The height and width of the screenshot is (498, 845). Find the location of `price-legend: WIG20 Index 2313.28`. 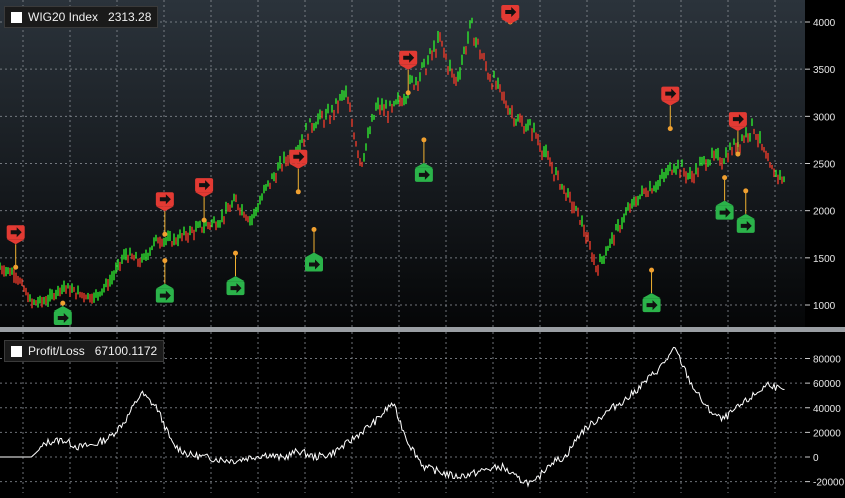

price-legend: WIG20 Index 2313.28 is located at coordinates (81, 17).